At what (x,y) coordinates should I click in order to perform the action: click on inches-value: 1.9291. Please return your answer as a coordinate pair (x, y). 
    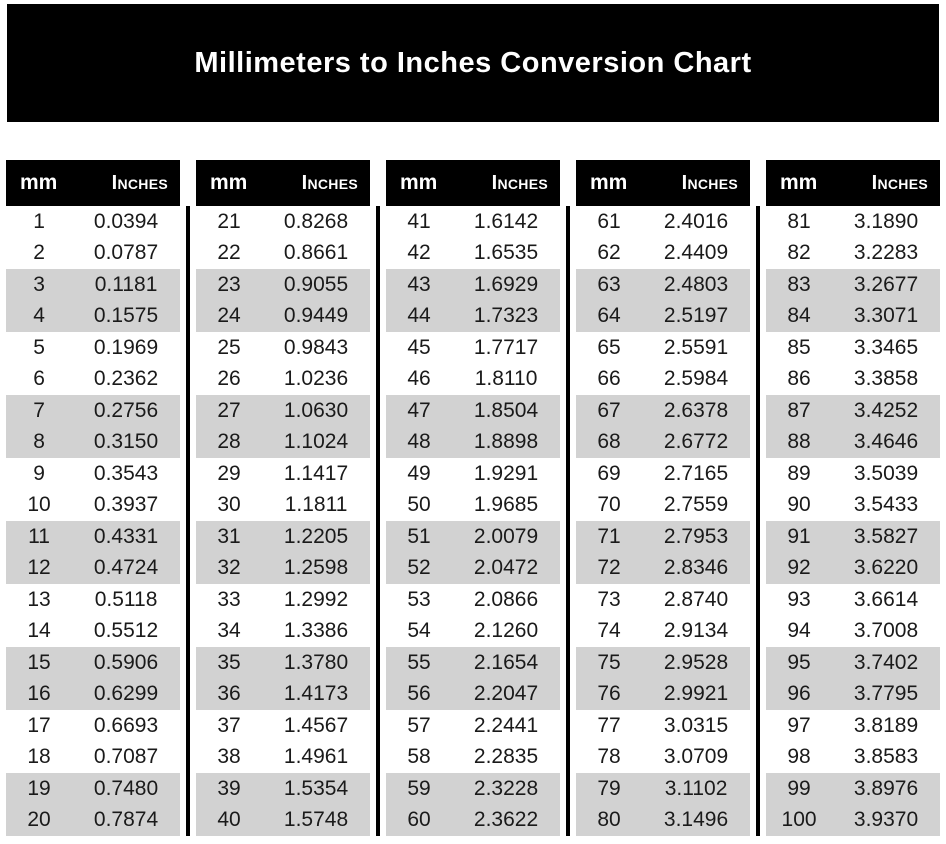
    Looking at the image, I should click on (506, 473).